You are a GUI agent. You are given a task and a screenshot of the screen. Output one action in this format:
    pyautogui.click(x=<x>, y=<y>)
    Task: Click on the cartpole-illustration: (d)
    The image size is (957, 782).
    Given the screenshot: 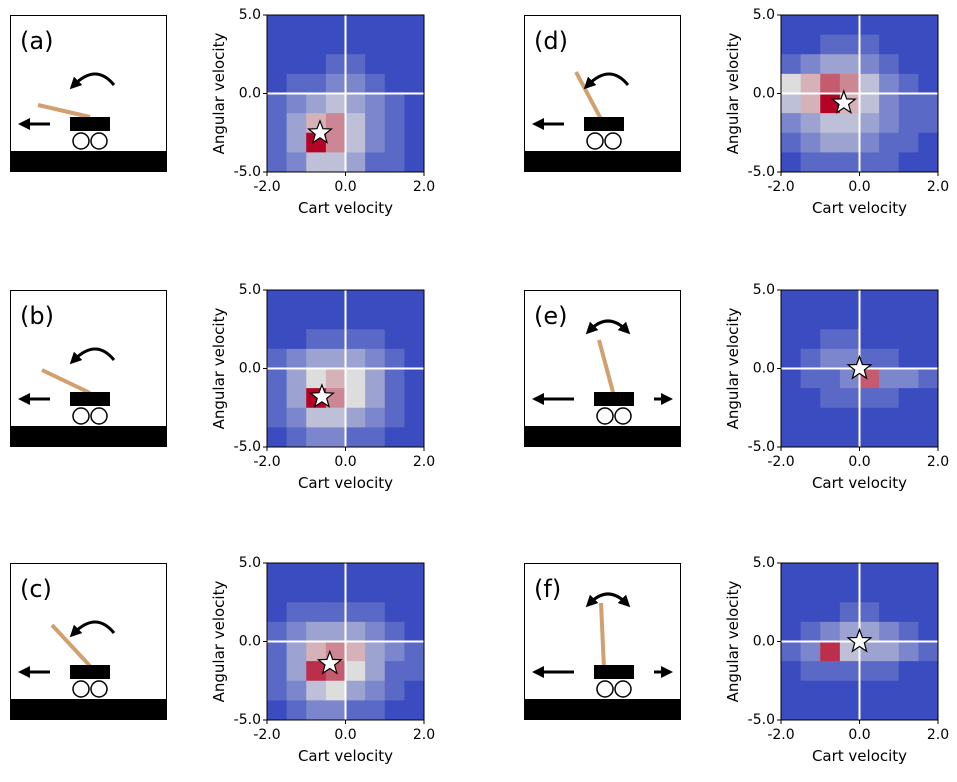 What is the action you would take?
    pyautogui.click(x=602, y=93)
    